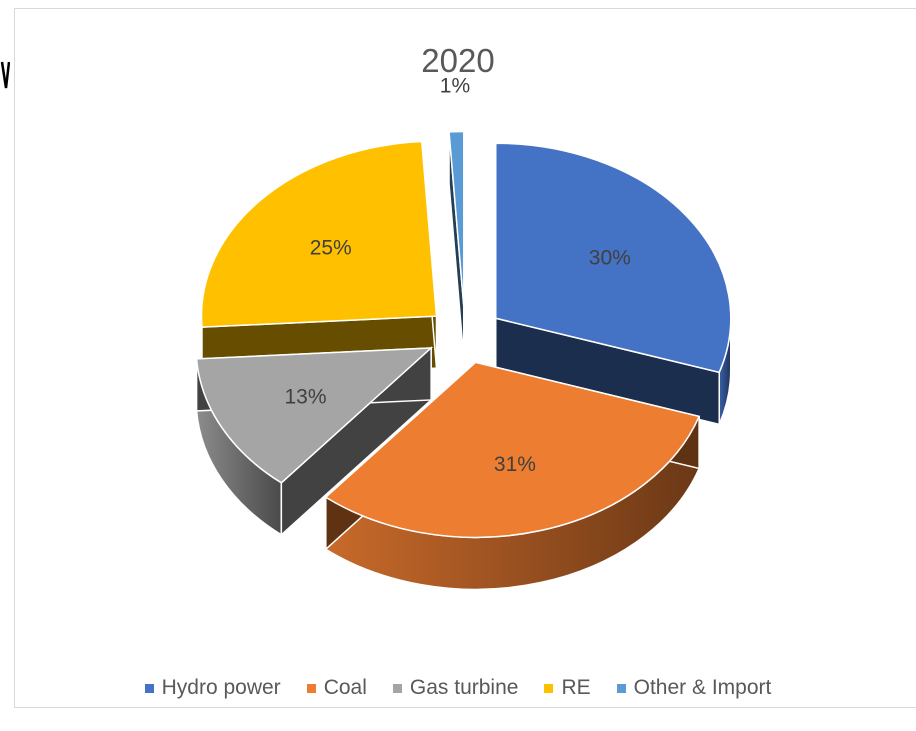  I want to click on slice-top-hydro-power, so click(613, 258).